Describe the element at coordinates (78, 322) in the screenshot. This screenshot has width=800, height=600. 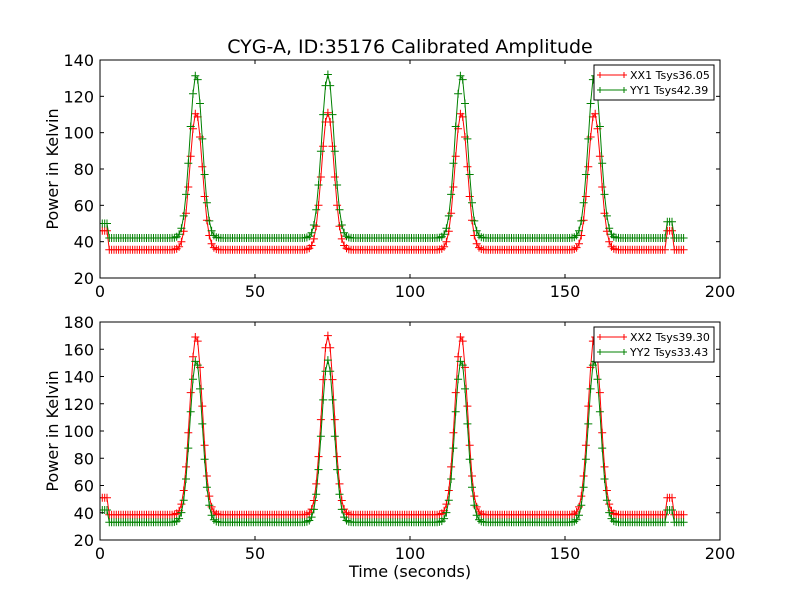
I see `y-tick-label: 180` at that location.